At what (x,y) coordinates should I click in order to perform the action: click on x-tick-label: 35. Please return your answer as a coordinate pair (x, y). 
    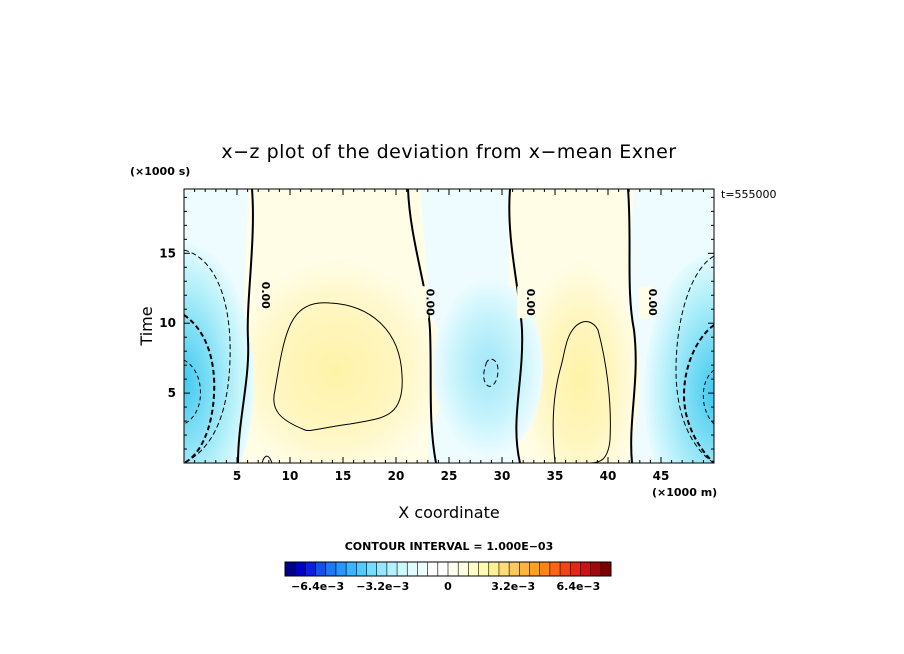
    Looking at the image, I should click on (555, 476).